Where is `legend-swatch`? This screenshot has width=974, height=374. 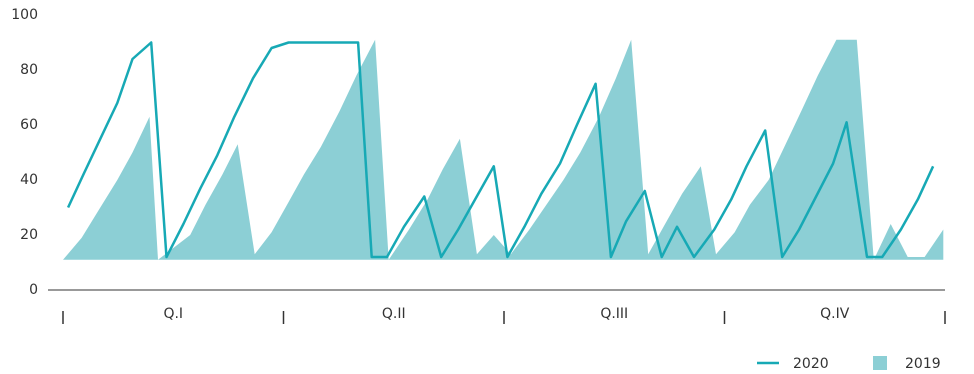
legend-swatch is located at coordinates (880, 363).